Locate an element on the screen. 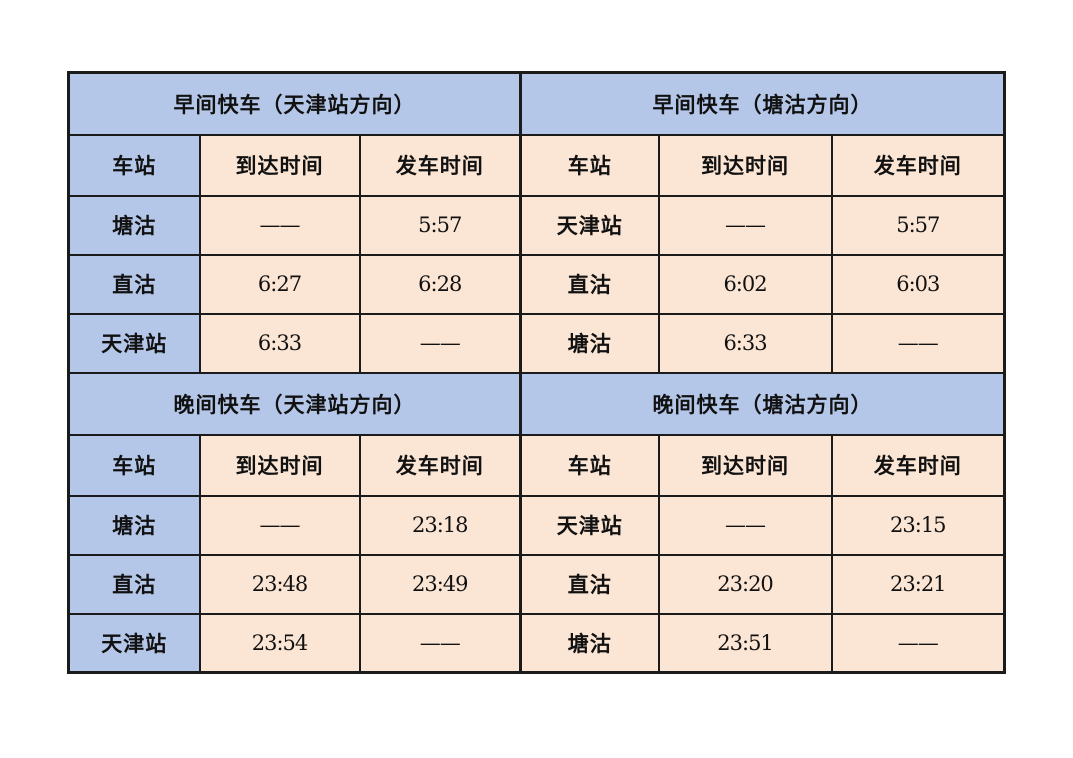 This screenshot has height=758, width=1073. morning-title-row: 早间快车（天津站方向） 早间快车（塘沽方向） is located at coordinates (536, 103).